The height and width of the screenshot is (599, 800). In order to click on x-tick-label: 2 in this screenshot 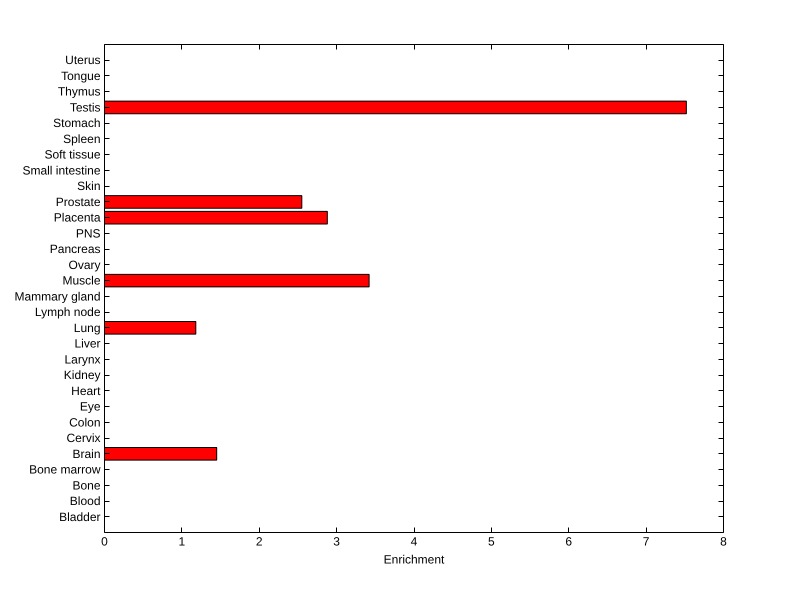, I will do `click(259, 541)`.